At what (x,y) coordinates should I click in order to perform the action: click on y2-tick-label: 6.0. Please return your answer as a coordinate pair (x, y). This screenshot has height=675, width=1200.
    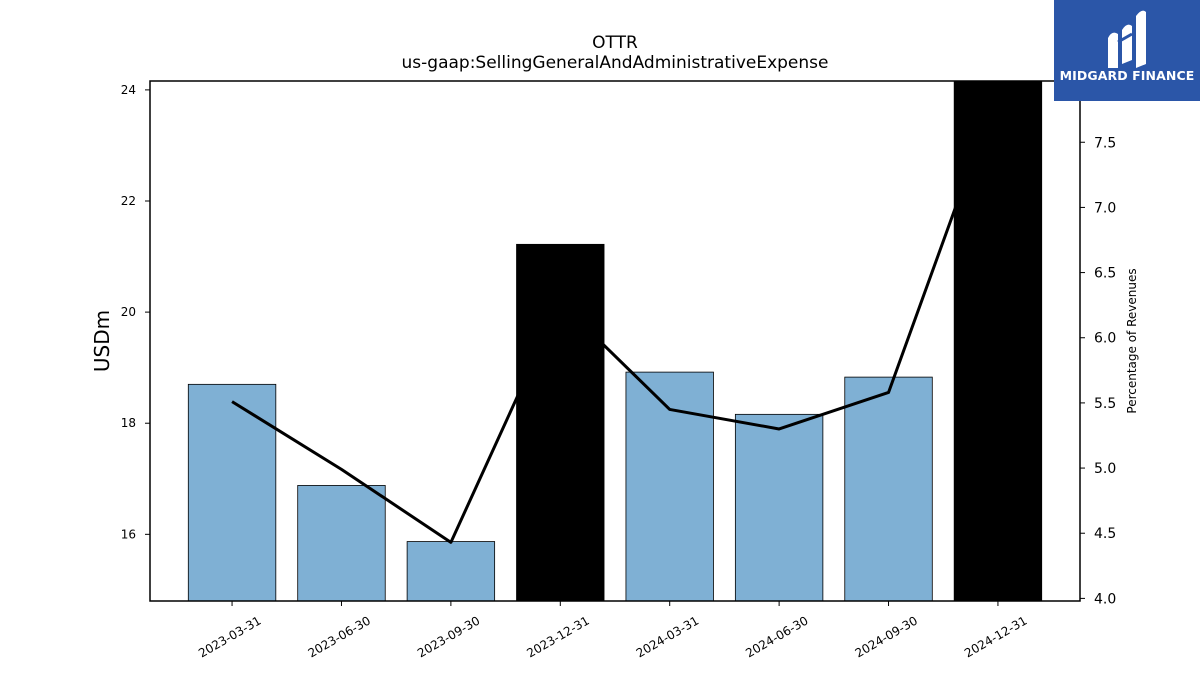
    Looking at the image, I should click on (1105, 339).